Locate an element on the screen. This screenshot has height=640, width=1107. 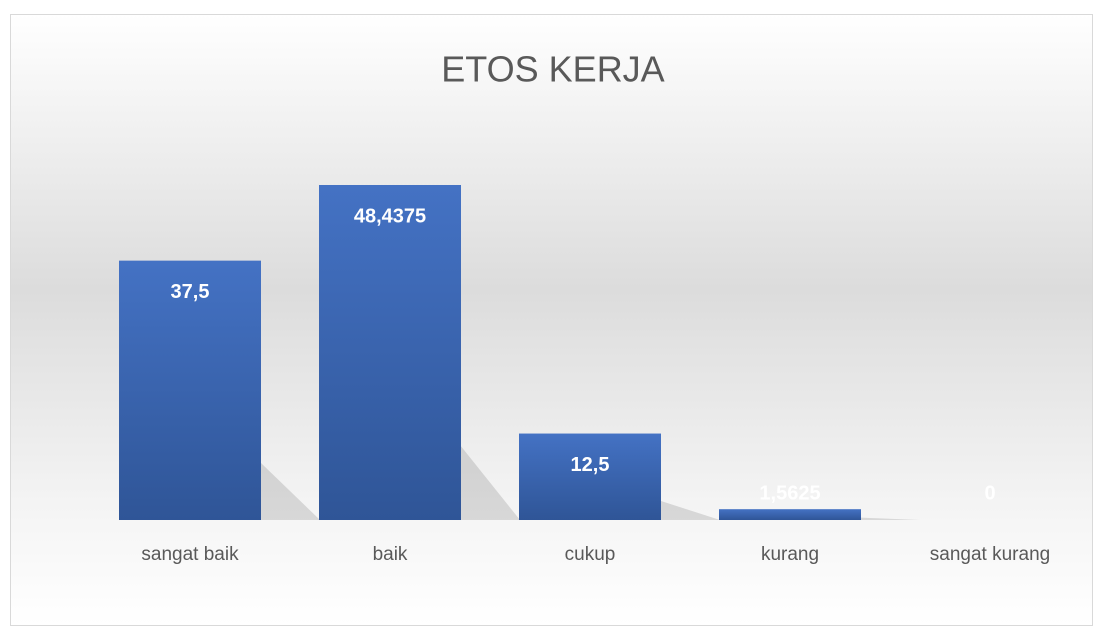
data-label: 37,5 is located at coordinates (190, 292).